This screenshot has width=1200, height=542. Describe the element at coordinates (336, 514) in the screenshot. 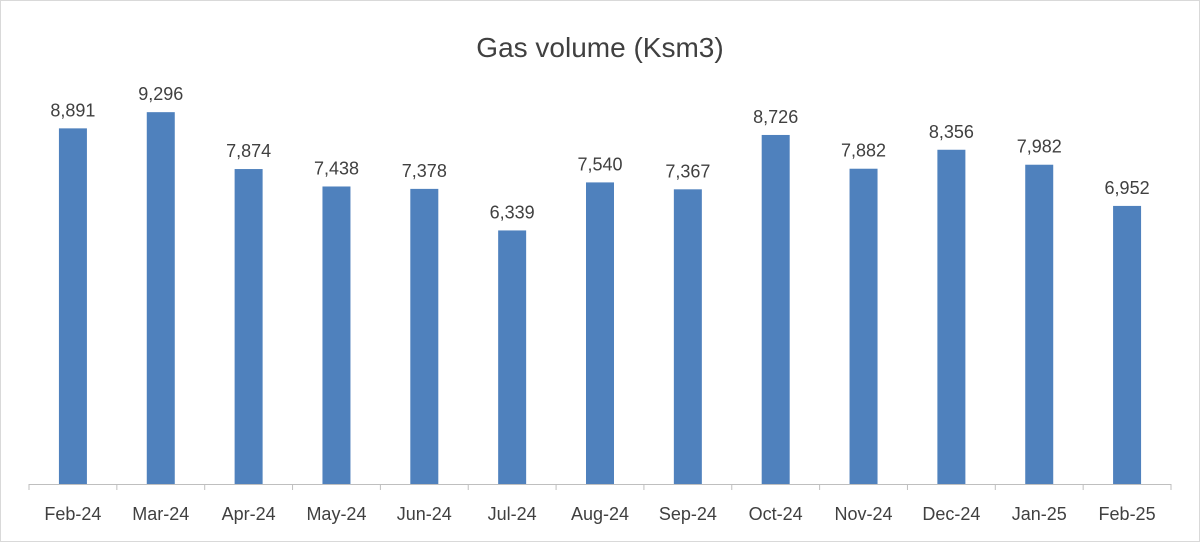

I see `x-tick-label: May-24` at that location.